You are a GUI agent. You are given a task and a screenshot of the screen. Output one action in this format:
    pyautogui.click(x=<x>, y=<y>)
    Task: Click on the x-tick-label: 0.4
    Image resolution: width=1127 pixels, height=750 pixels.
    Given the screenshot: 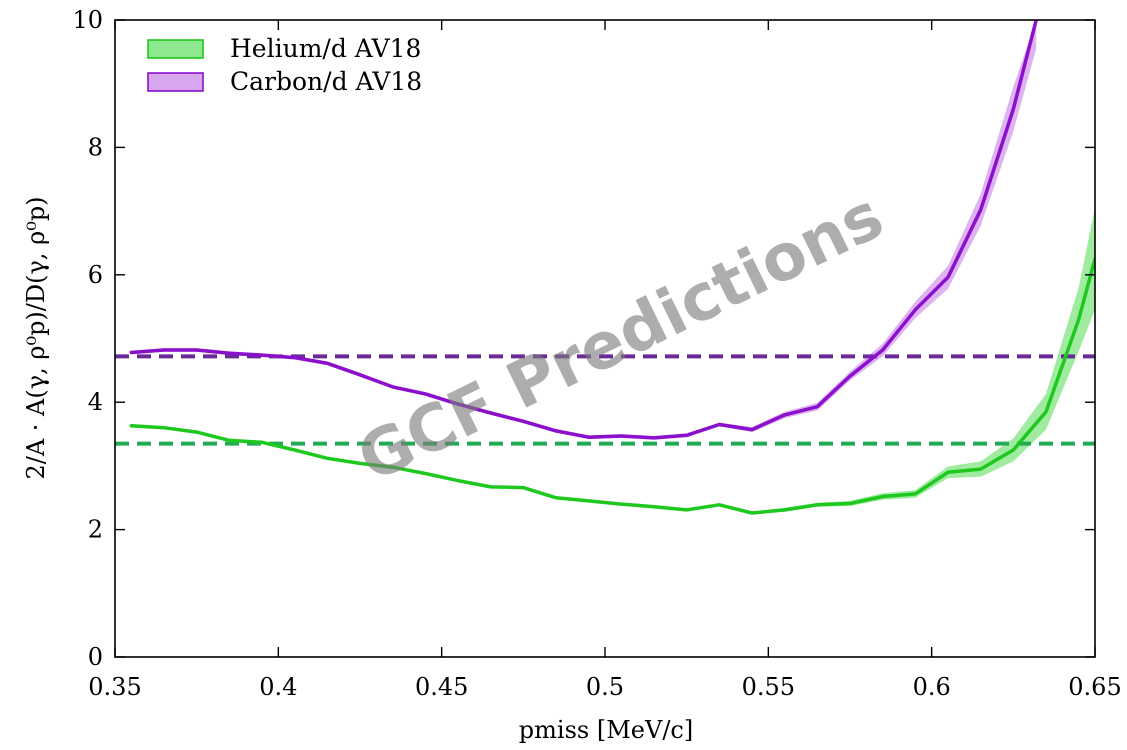 What is the action you would take?
    pyautogui.click(x=278, y=687)
    